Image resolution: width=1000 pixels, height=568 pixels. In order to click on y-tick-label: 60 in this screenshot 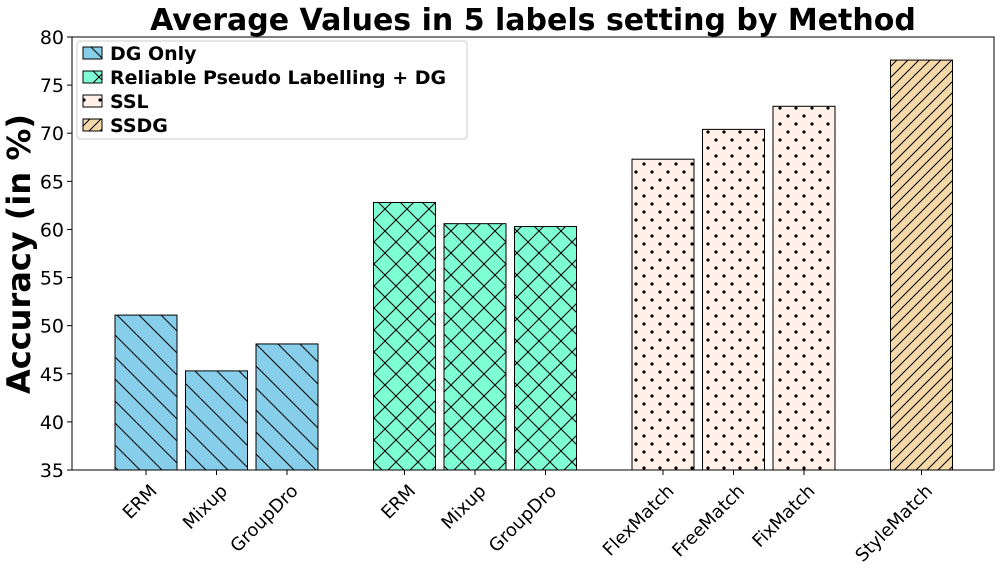, I will do `click(52, 230)`.